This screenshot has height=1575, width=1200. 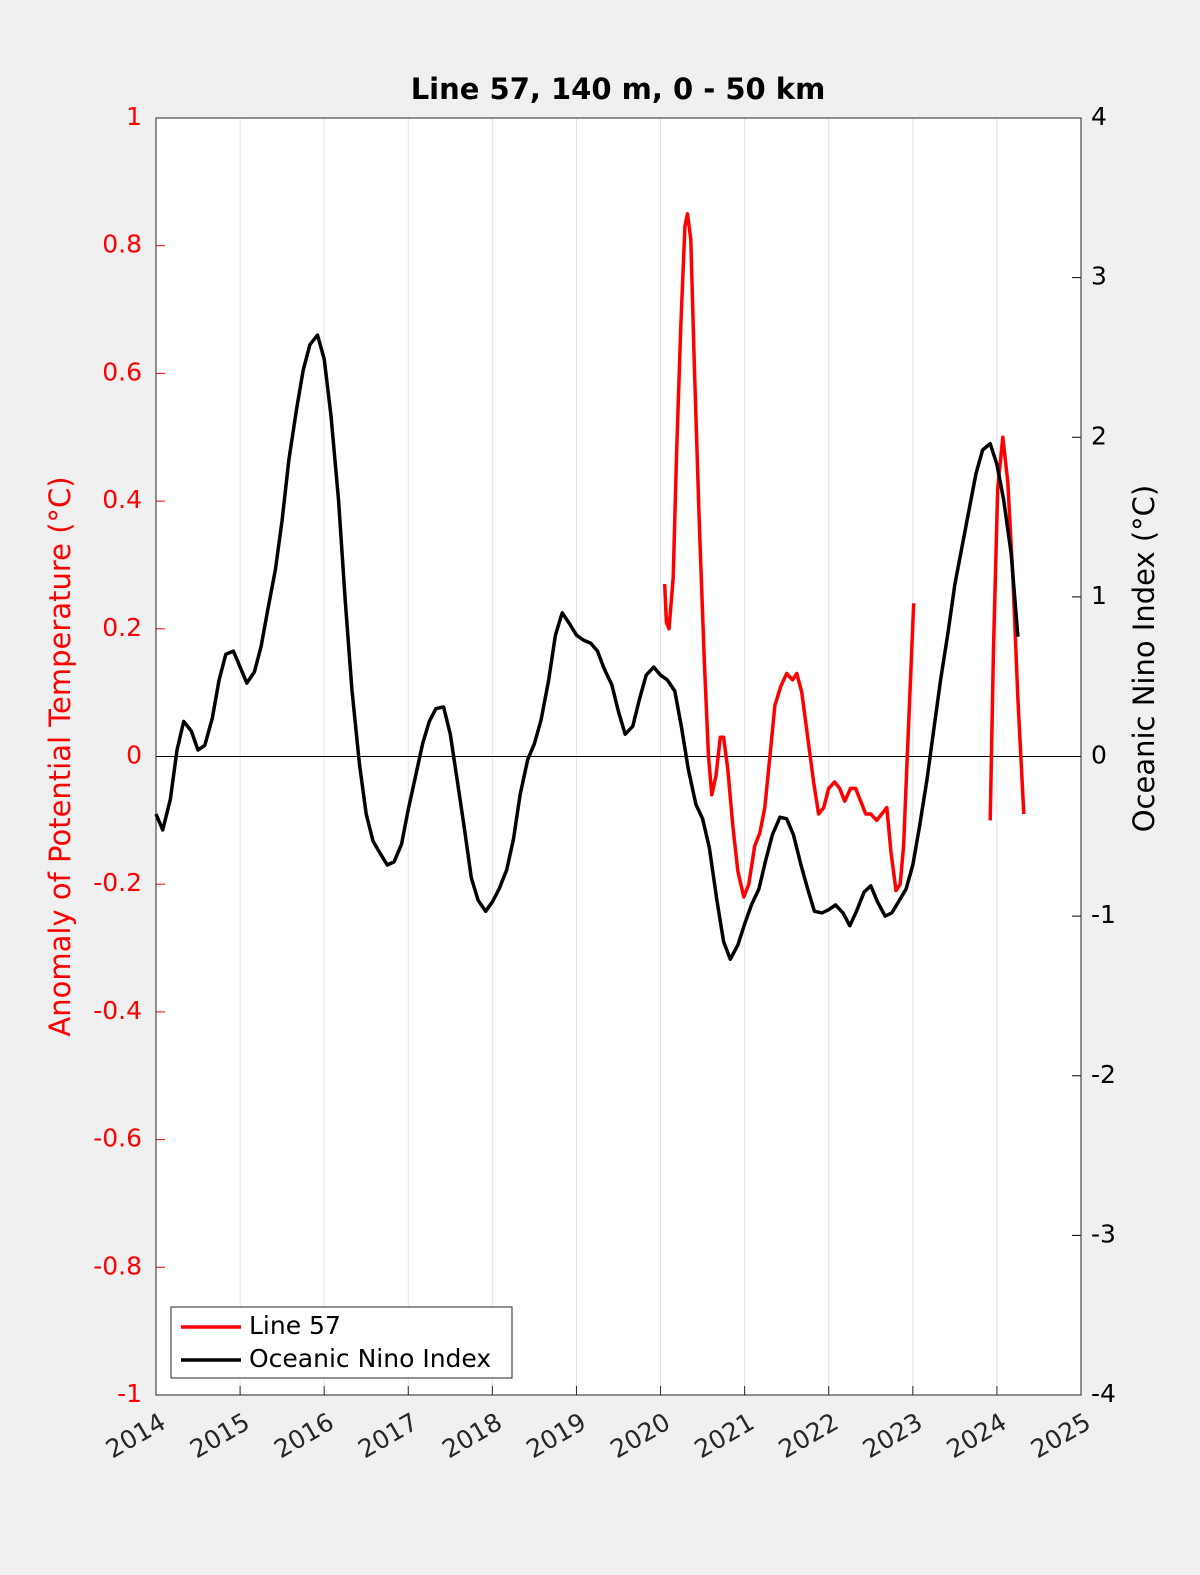 I want to click on x-tick-label: 2017, so click(x=388, y=1435).